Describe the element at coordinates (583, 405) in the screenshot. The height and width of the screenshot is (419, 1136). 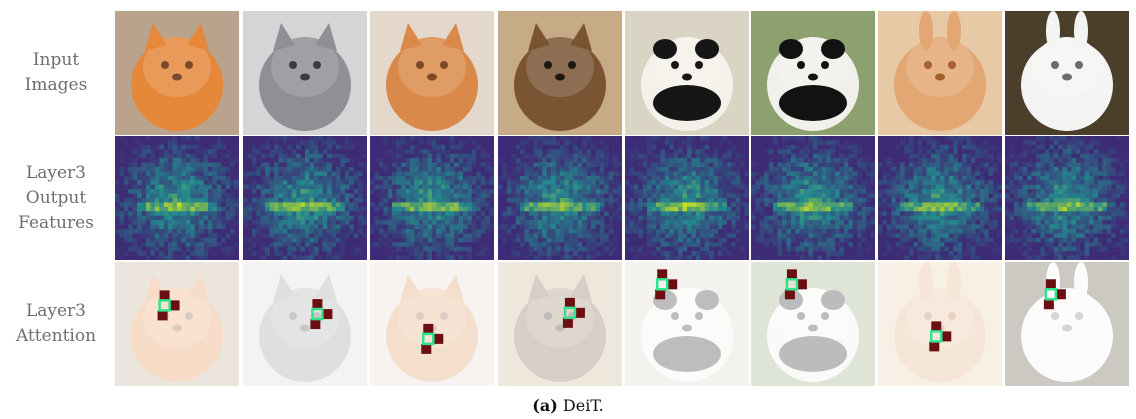
I see `caption-text: DeiT.` at that location.